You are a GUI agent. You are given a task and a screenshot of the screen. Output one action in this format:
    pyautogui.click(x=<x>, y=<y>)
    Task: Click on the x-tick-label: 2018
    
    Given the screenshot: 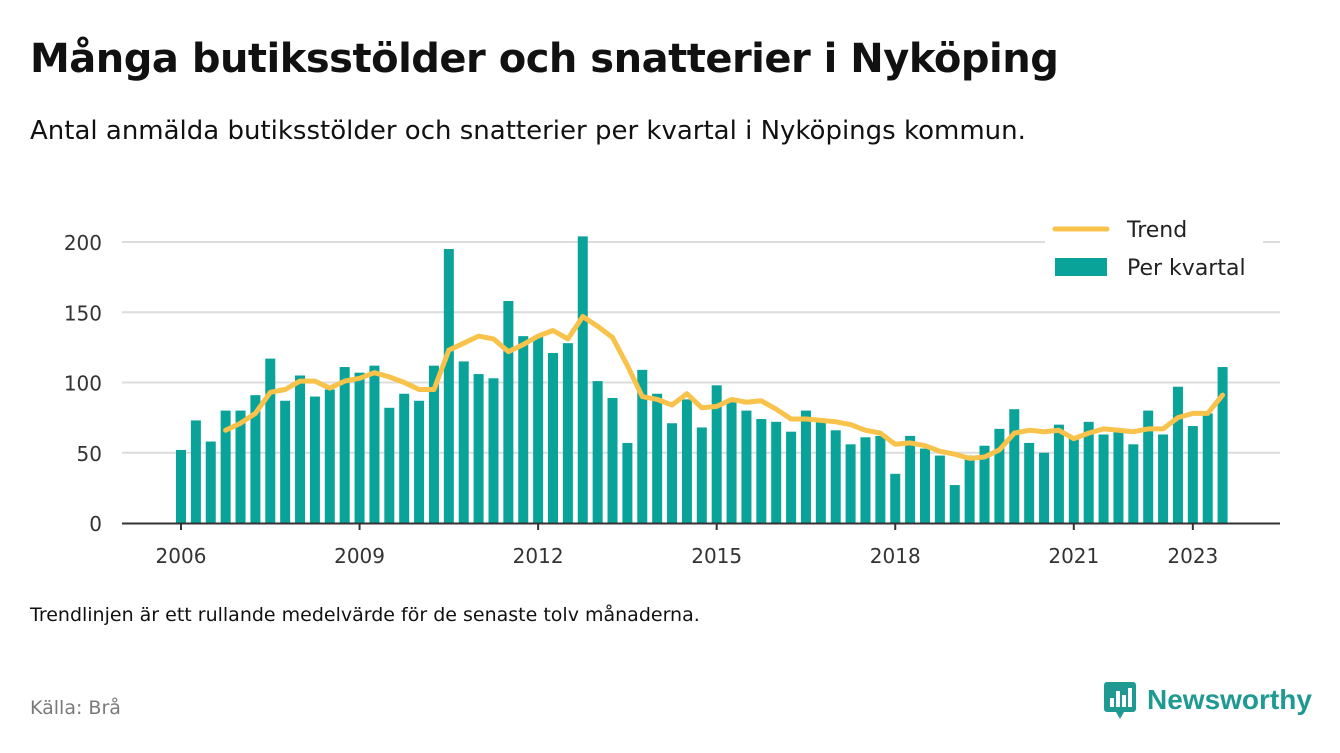 What is the action you would take?
    pyautogui.click(x=895, y=556)
    